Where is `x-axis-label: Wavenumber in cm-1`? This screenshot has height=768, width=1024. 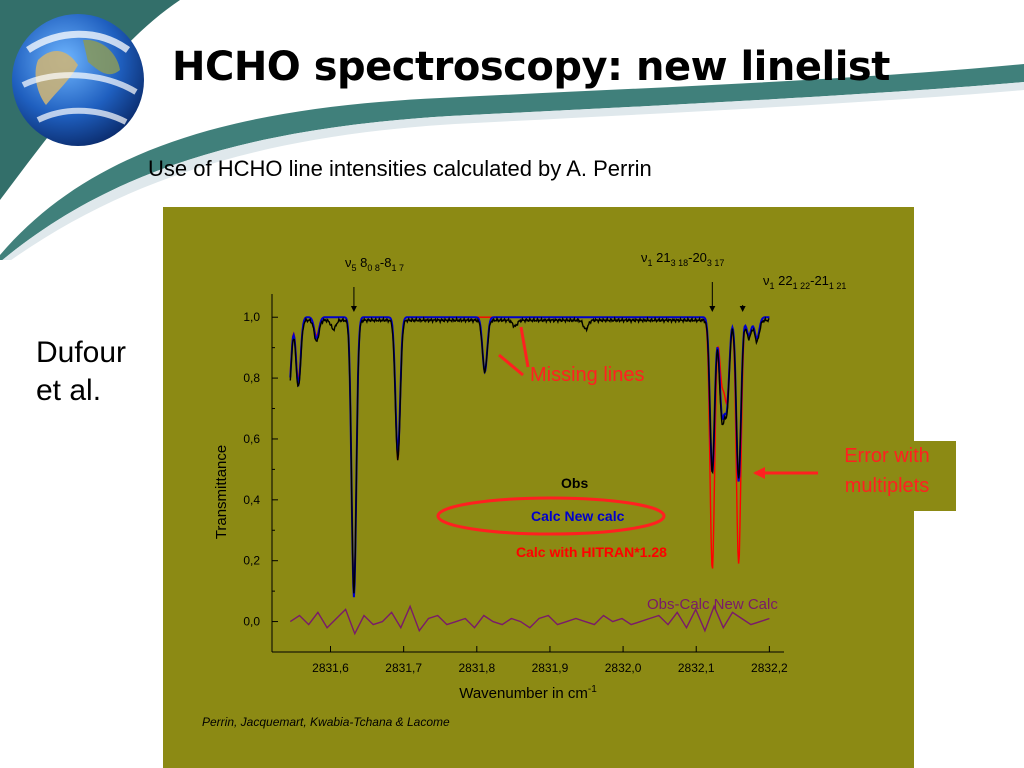 x-axis-label: Wavenumber in cm-1 is located at coordinates (528, 693).